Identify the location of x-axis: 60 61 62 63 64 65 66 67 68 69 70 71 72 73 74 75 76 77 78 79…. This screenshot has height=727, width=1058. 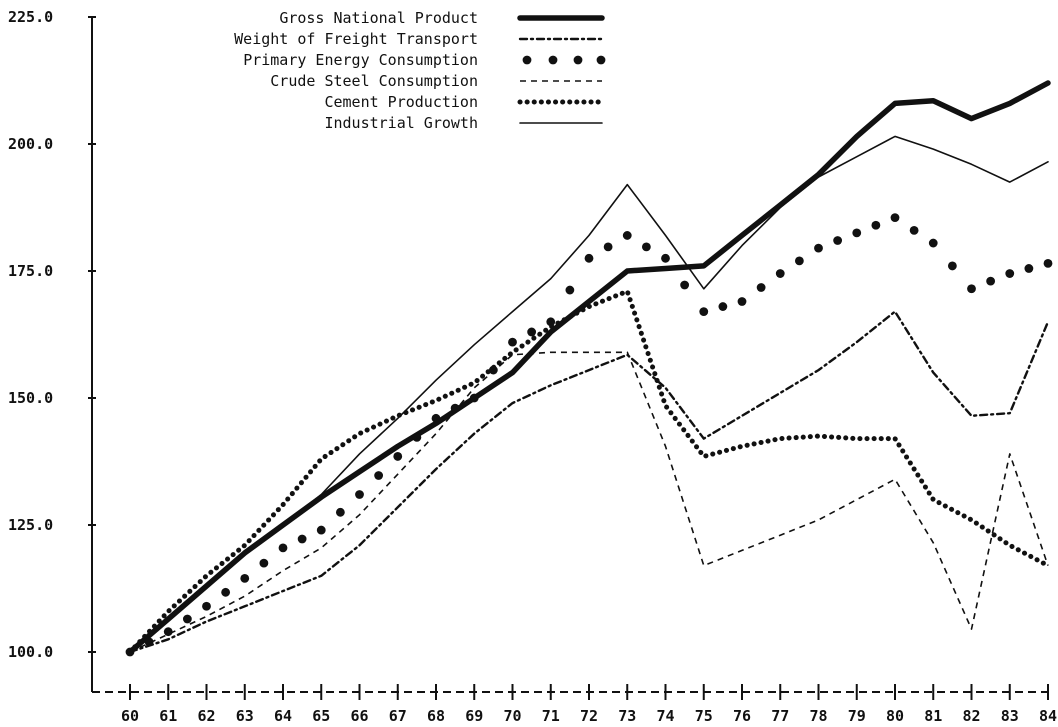
(574, 704).